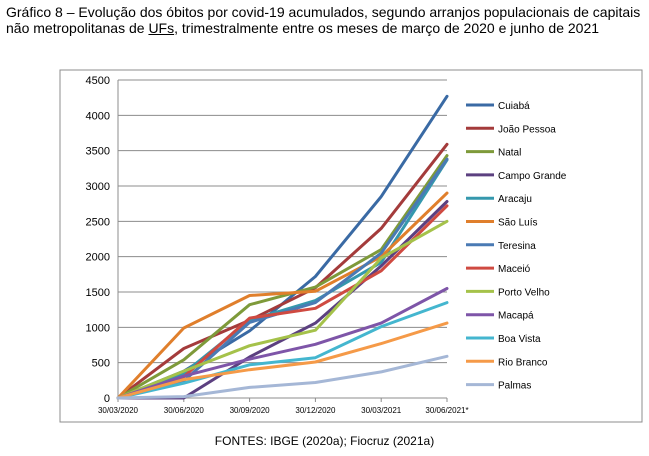  What do you see at coordinates (514, 269) in the screenshot?
I see `legend-label: Maceió` at bounding box center [514, 269].